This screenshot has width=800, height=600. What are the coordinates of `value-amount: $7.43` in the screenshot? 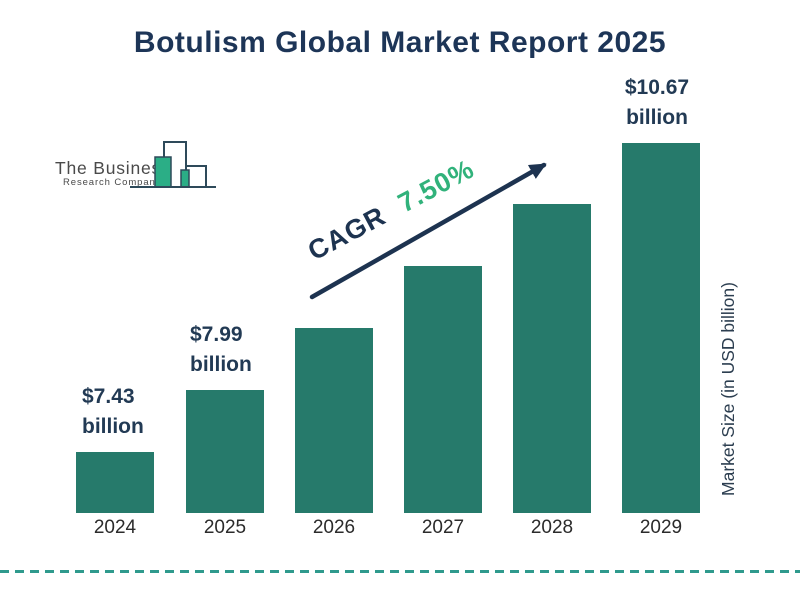 It's located at (108, 396).